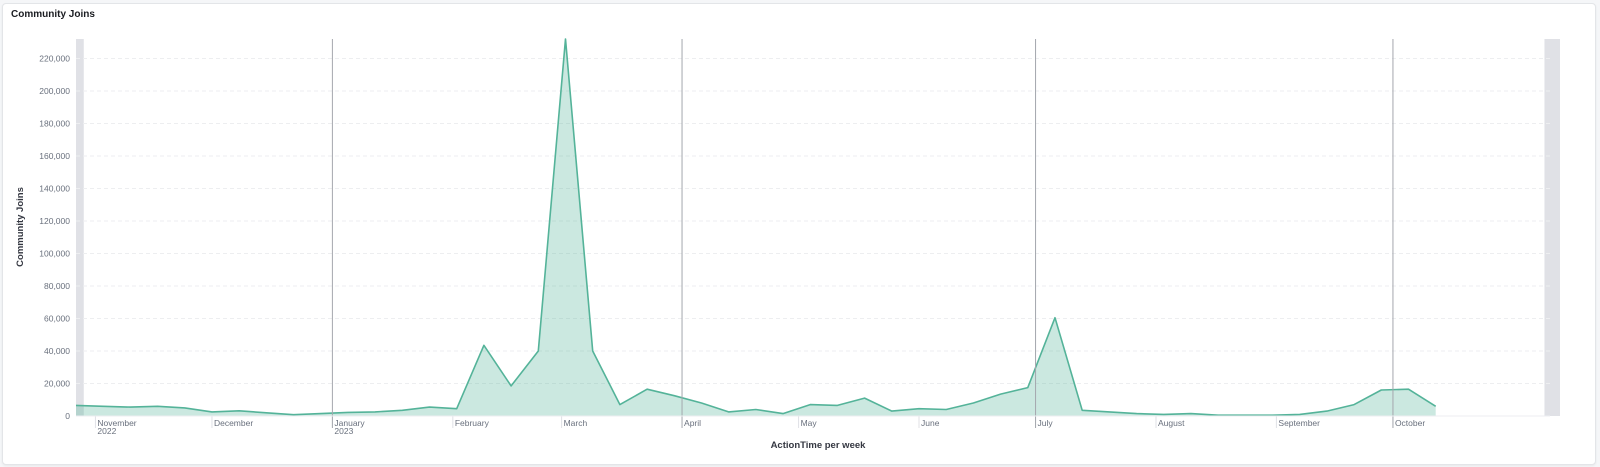 The height and width of the screenshot is (467, 1600). Describe the element at coordinates (57, 384) in the screenshot. I see `y-tick-label: 20,000` at that location.